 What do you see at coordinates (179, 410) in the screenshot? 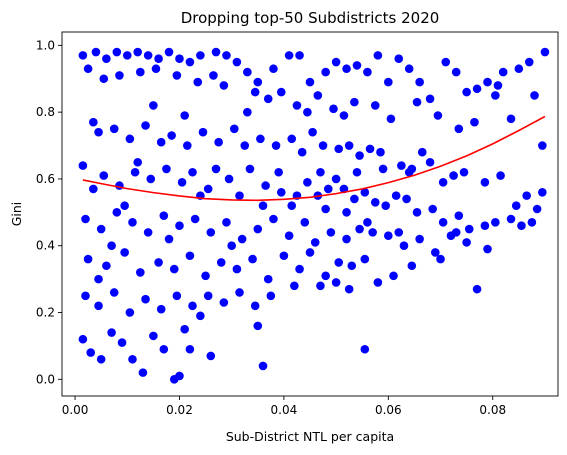
I see `x-tick-label: 0.02` at bounding box center [179, 410].